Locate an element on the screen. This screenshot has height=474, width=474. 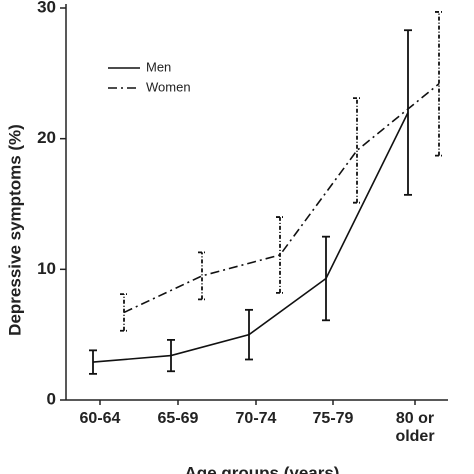
x-axis-label: Age groups (years) is located at coordinates (262, 468).